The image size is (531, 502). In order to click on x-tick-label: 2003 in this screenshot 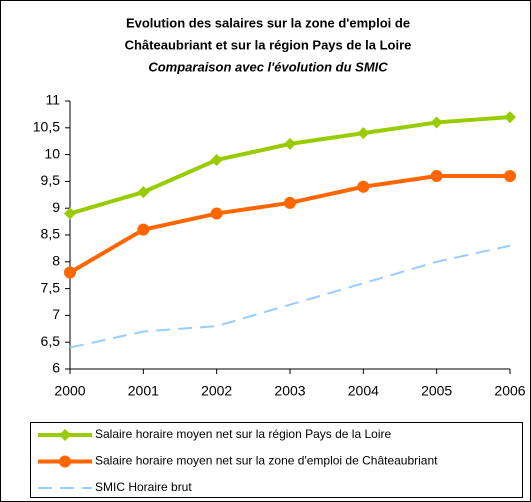, I will do `click(289, 391)`.